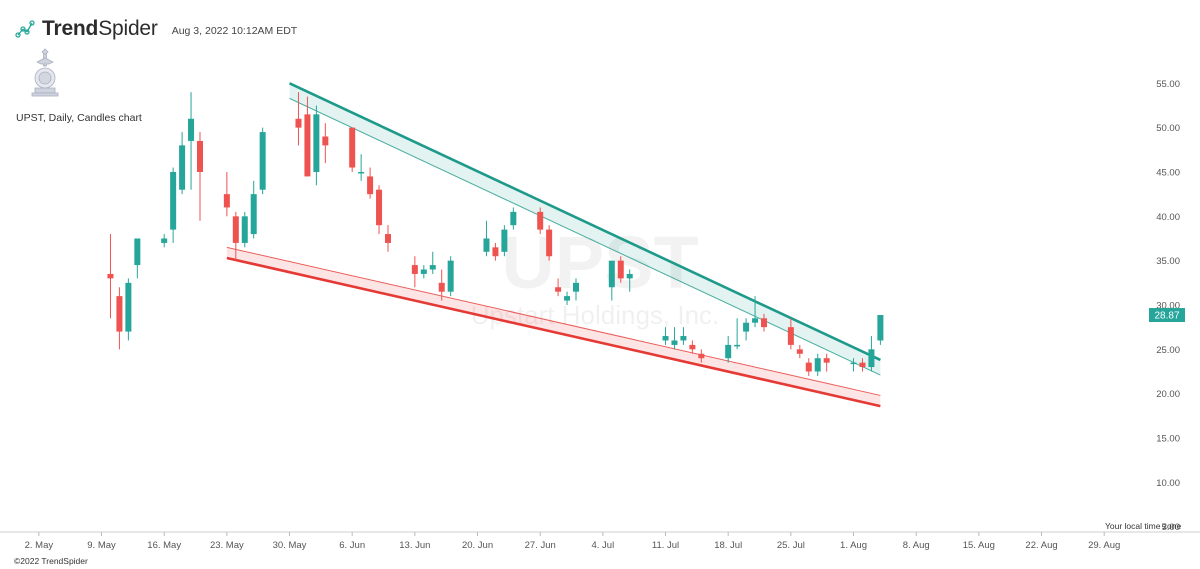 The width and height of the screenshot is (1200, 569). What do you see at coordinates (1168, 84) in the screenshot?
I see `y-tick-label: 55.00` at bounding box center [1168, 84].